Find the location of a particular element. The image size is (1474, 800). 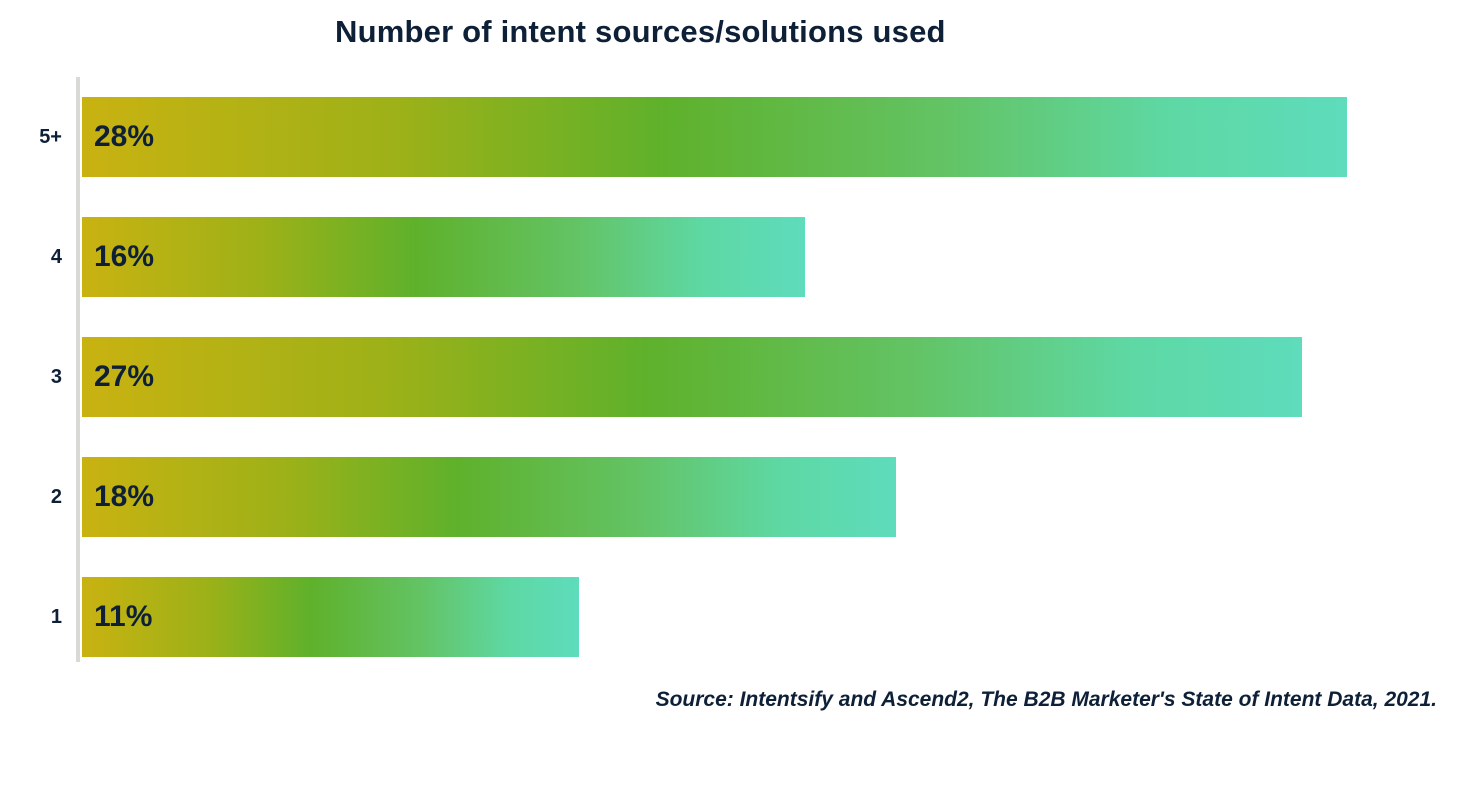

value-label: 28% is located at coordinates (124, 136).